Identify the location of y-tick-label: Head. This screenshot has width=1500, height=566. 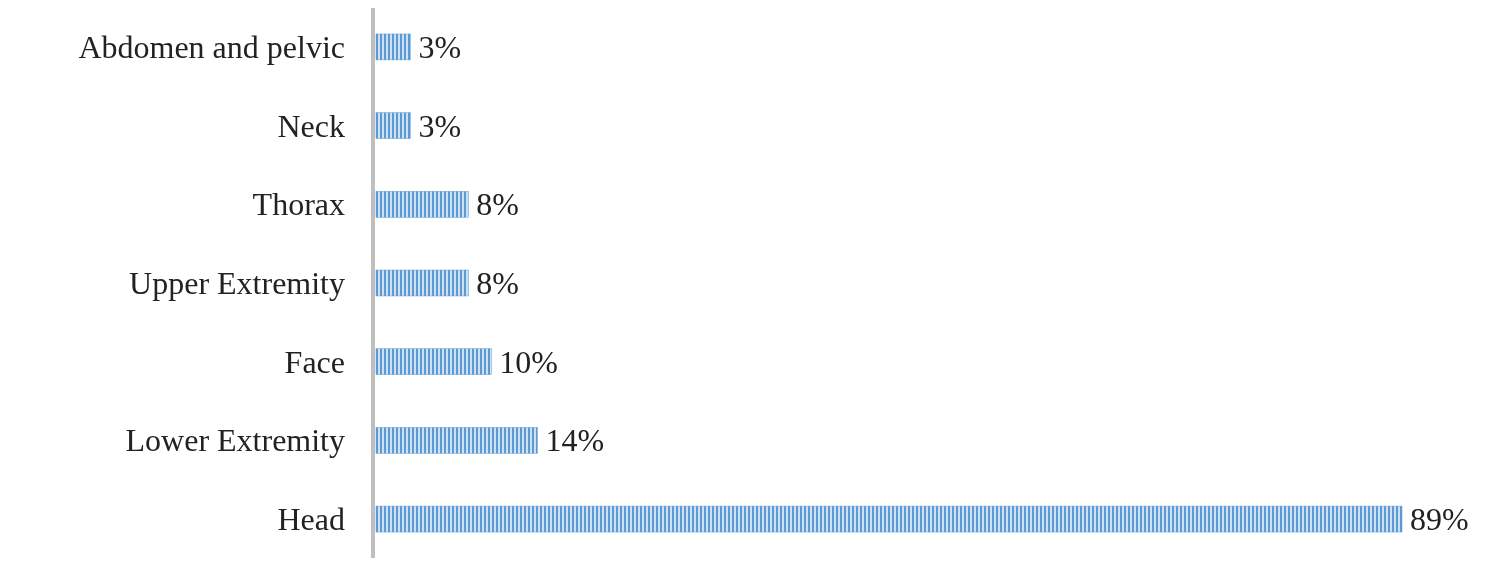
(311, 519).